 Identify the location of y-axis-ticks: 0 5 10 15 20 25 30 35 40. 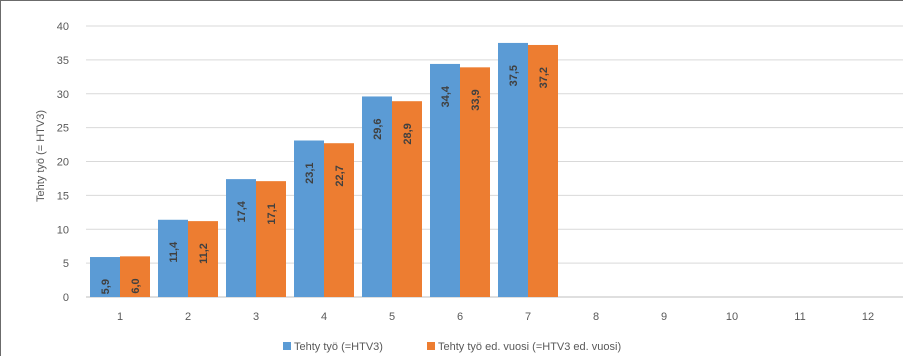
(63, 162).